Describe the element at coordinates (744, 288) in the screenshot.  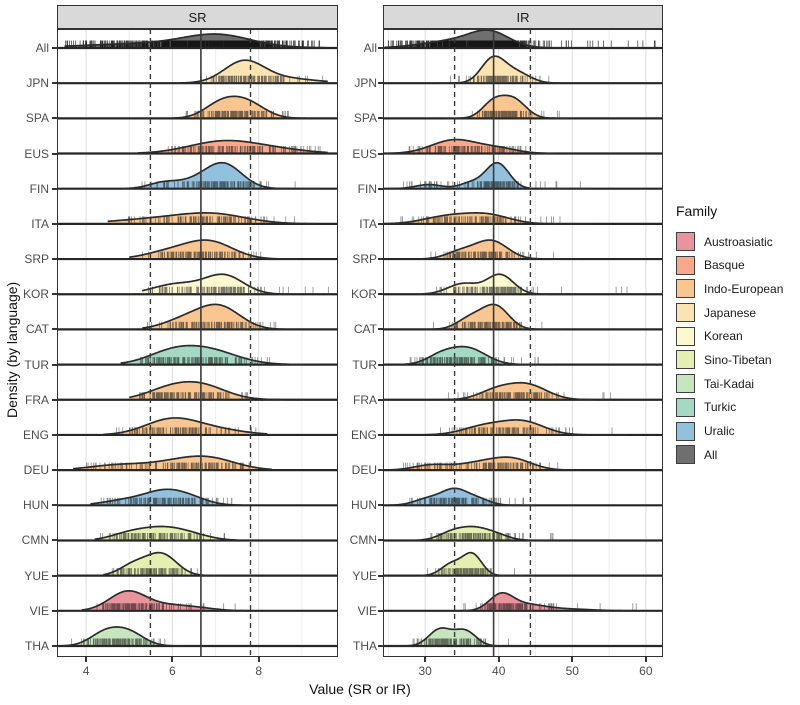
I see `legend-label: Indo-European` at that location.